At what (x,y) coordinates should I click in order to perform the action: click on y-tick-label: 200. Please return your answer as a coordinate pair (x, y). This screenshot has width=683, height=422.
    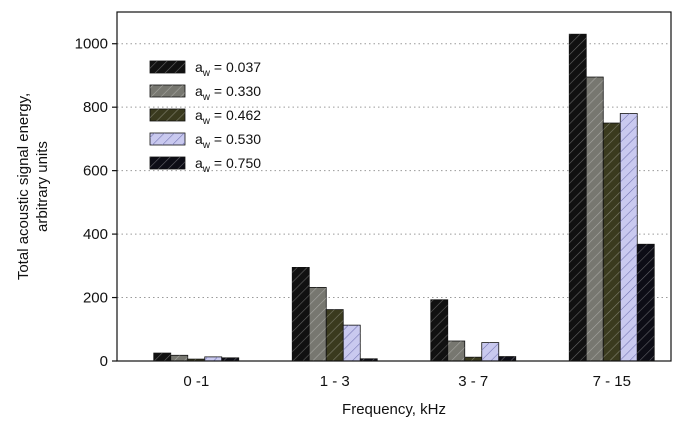
    Looking at the image, I should click on (95, 298).